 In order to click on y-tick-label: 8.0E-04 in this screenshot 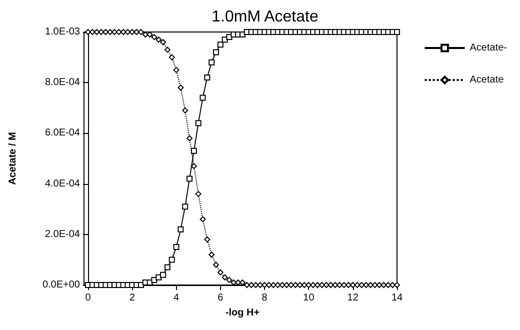, I will do `click(62, 82)`.